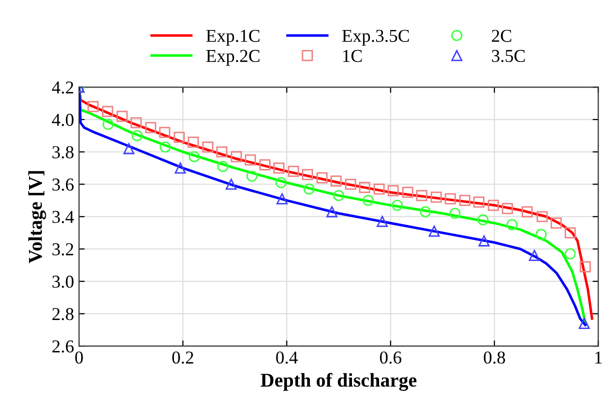 The height and width of the screenshot is (413, 608). What do you see at coordinates (598, 358) in the screenshot?
I see `x-tick-label: 1` at bounding box center [598, 358].